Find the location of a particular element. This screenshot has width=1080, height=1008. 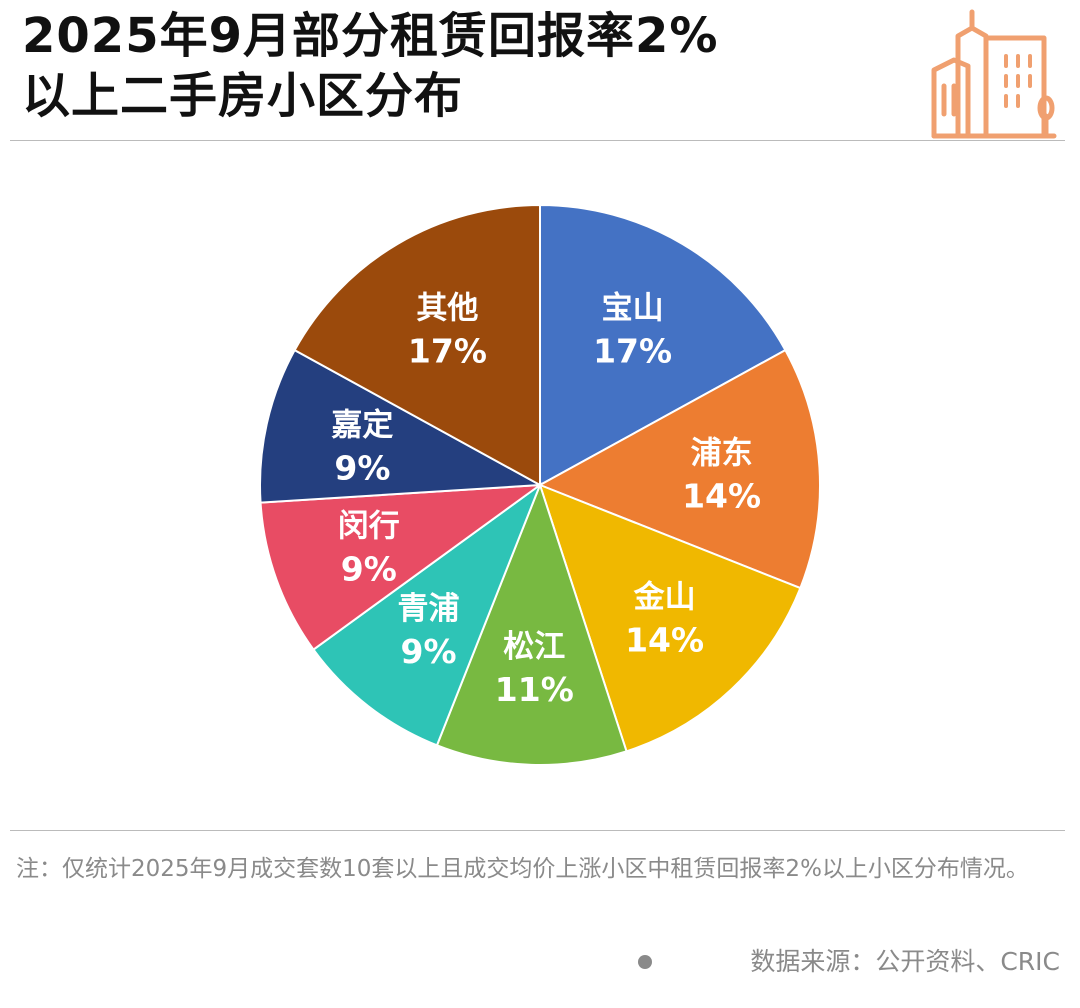

slice-category-label: 闵行 is located at coordinates (369, 527).